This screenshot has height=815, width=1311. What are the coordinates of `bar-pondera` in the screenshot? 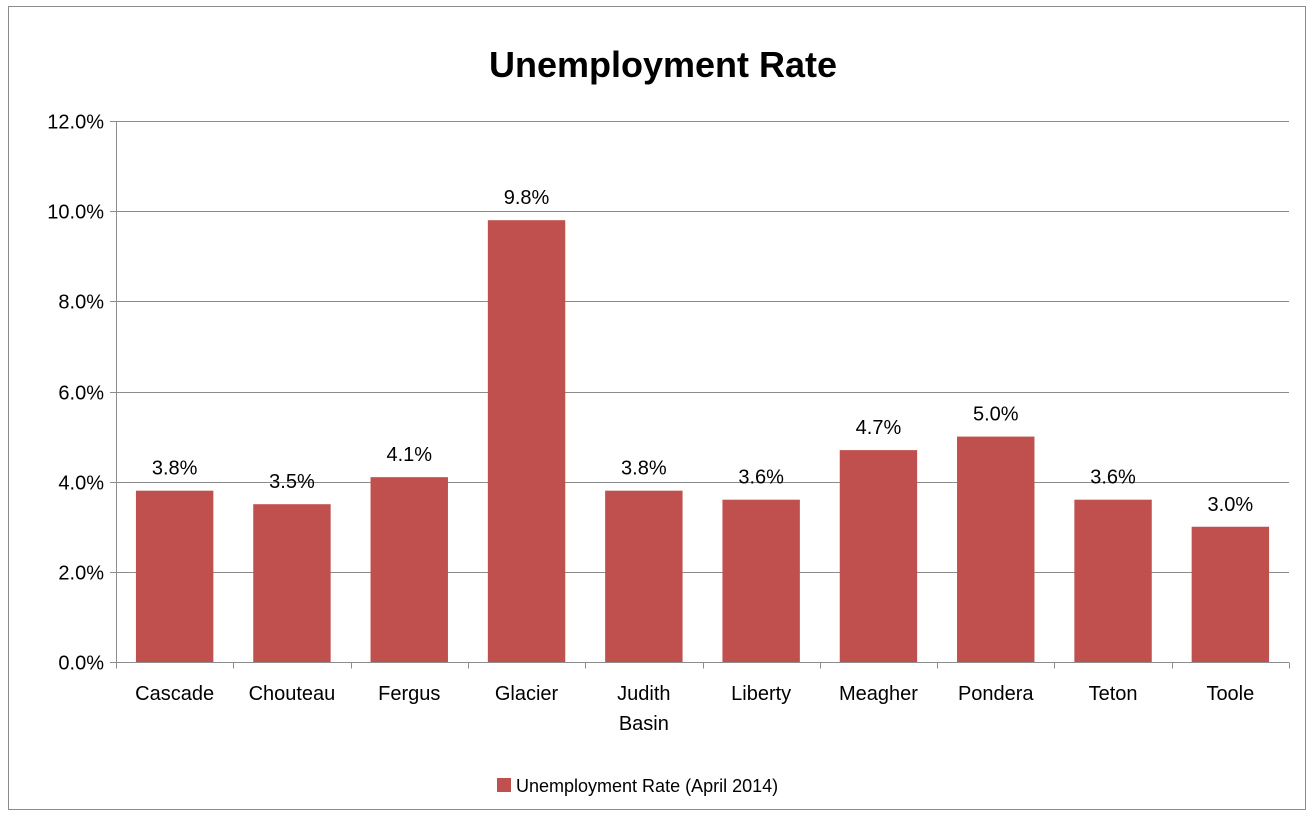 It's located at (996, 549).